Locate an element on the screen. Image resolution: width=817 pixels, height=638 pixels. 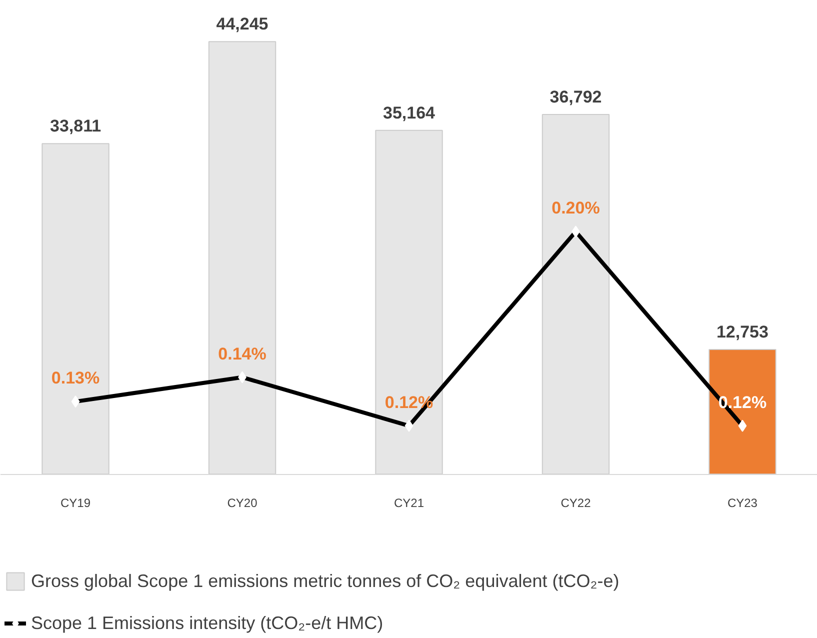
x-tick-label: CY23 is located at coordinates (742, 503).